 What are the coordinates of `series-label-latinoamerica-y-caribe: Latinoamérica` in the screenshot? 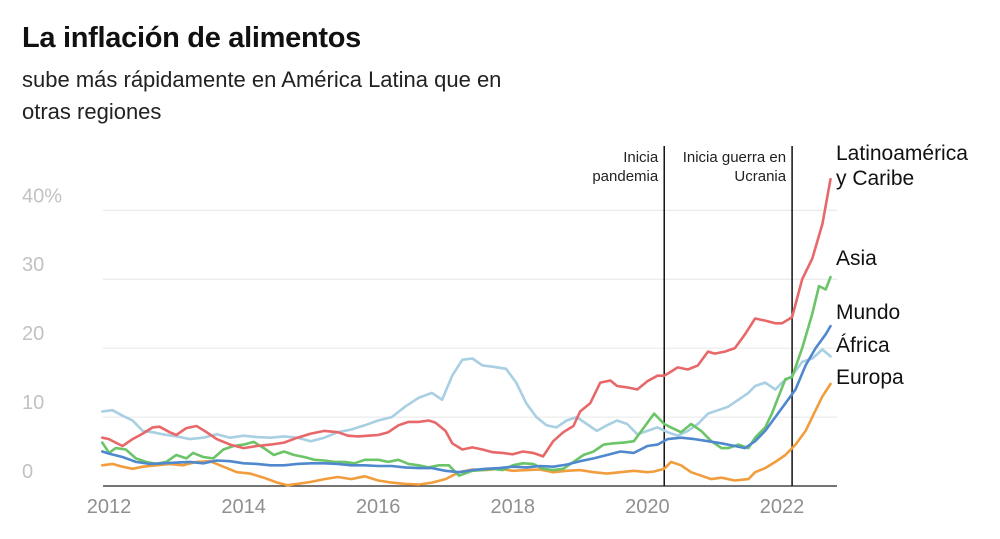 It's located at (902, 153).